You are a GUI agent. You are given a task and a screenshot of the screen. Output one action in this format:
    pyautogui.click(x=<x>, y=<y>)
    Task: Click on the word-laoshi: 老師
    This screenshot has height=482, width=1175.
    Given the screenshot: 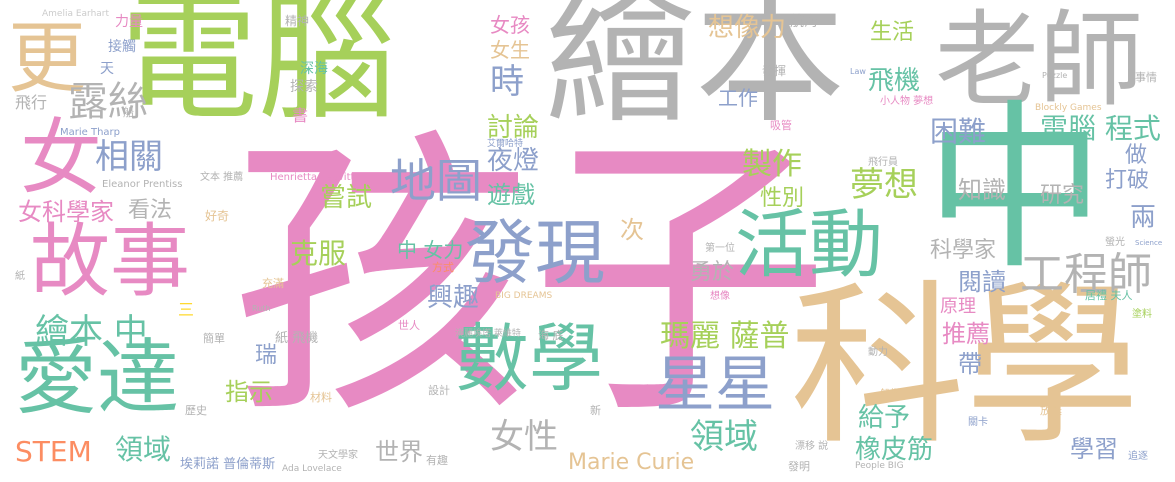 What is the action you would take?
    pyautogui.click(x=1039, y=60)
    